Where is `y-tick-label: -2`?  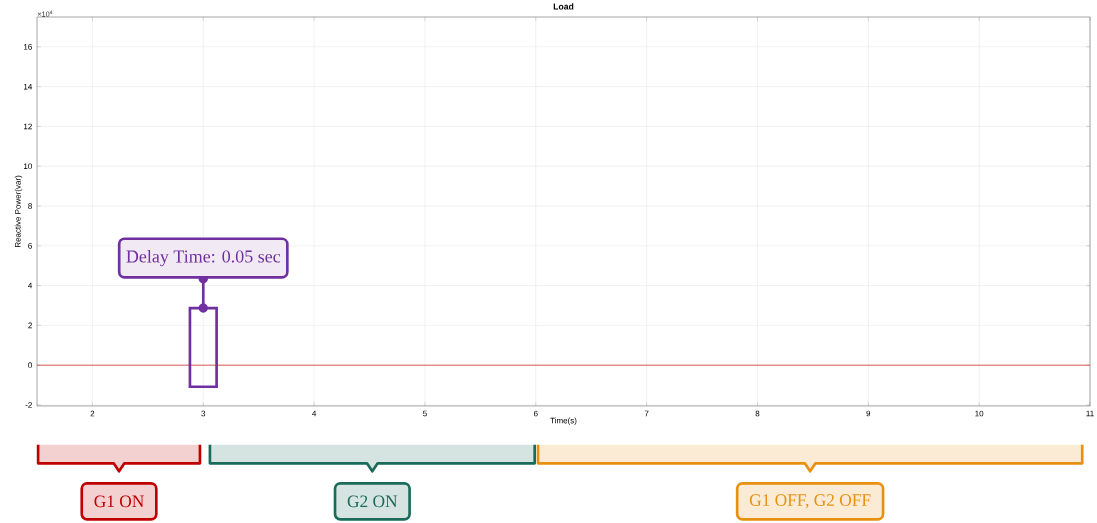 y-tick-label: -2 is located at coordinates (28, 405).